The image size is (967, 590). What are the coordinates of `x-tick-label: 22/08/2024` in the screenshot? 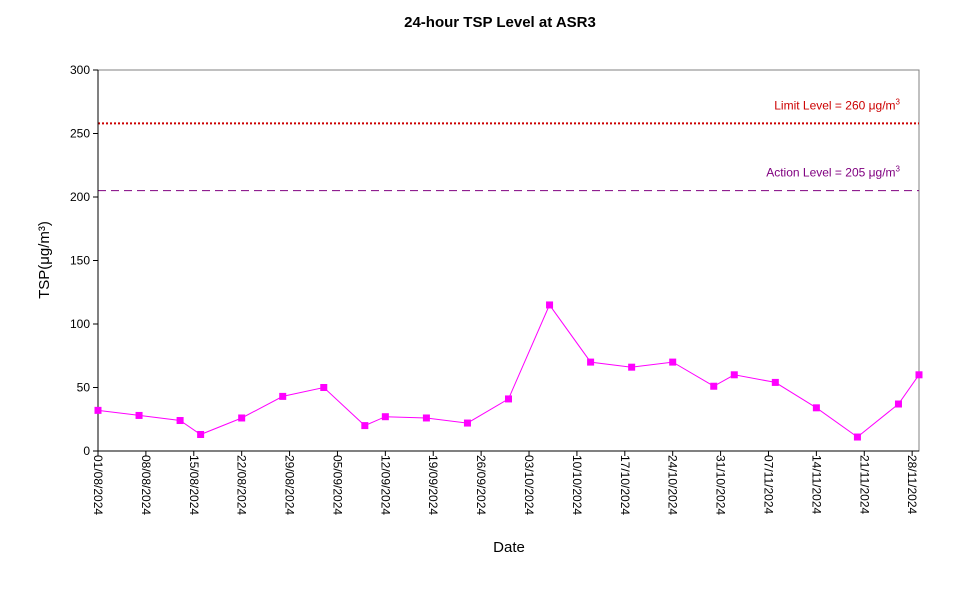 It's located at (242, 485).